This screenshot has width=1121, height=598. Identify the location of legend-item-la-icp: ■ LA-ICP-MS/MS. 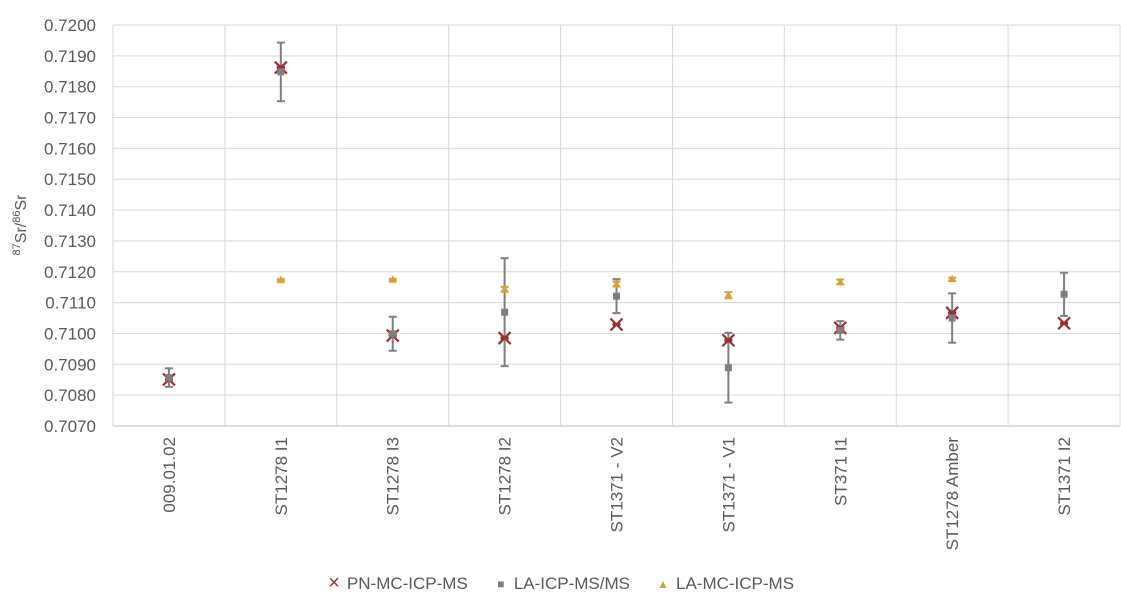
(562, 583).